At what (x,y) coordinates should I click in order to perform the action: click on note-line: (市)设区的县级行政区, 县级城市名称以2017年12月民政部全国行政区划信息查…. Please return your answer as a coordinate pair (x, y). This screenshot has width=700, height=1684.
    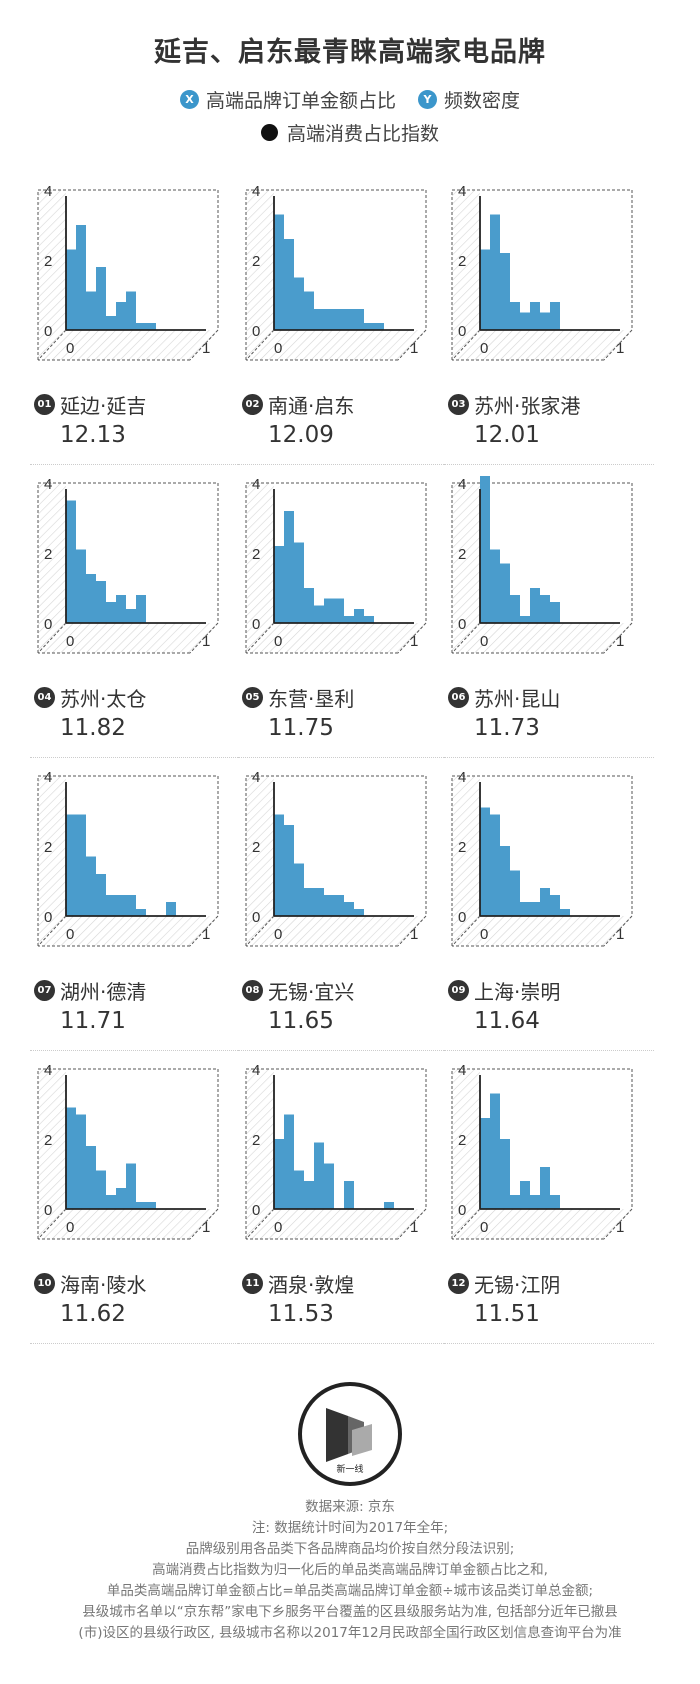
    Looking at the image, I should click on (350, 1633).